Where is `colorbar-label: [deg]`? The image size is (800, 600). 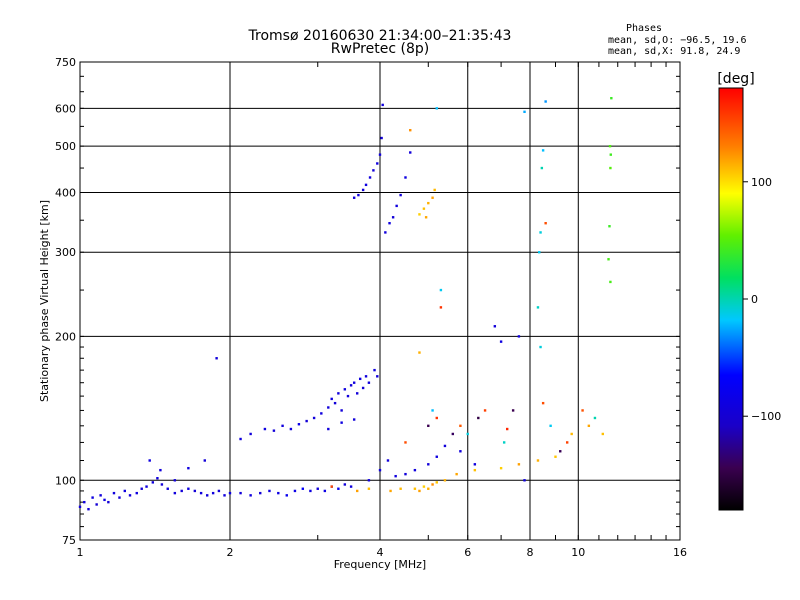
colorbar-label: [deg] is located at coordinates (735, 79).